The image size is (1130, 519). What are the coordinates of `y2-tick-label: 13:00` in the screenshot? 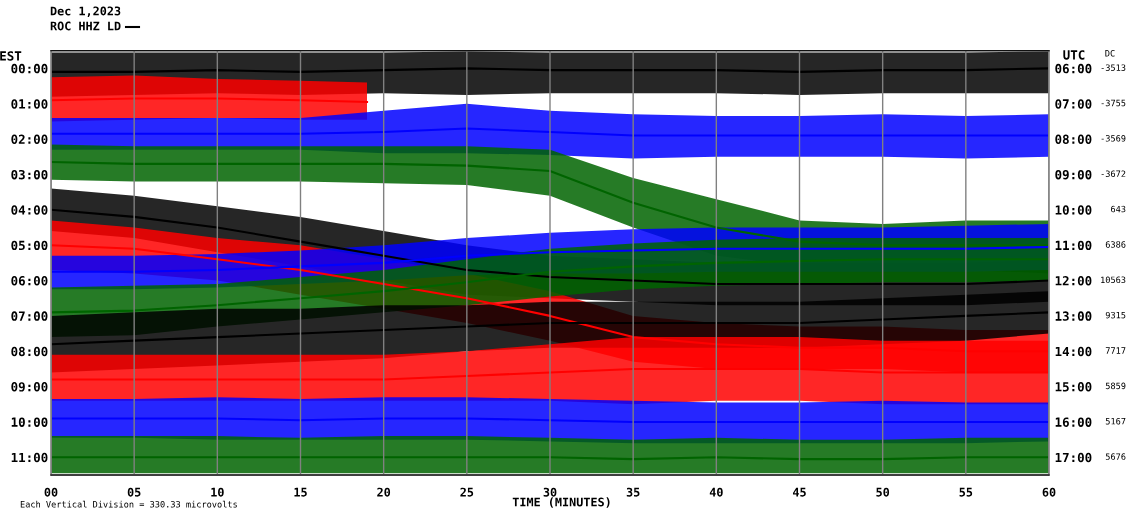 It's located at (1073, 316).